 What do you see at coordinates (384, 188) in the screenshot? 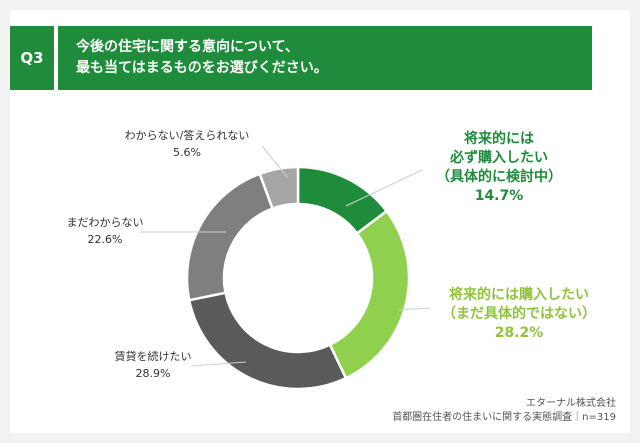
I see `leader-line-s0` at bounding box center [384, 188].